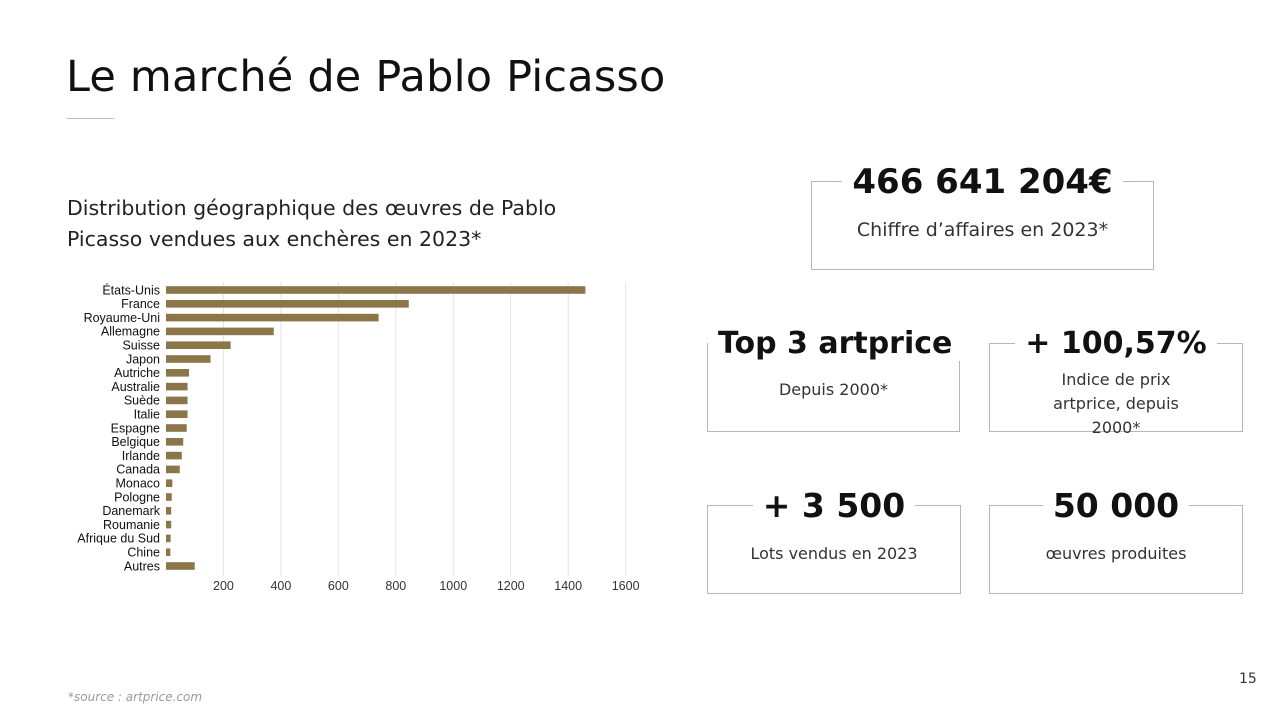  Describe the element at coordinates (834, 540) in the screenshot. I see `lots-stat-box: + 3 500 Lots vendus en 2023` at that location.